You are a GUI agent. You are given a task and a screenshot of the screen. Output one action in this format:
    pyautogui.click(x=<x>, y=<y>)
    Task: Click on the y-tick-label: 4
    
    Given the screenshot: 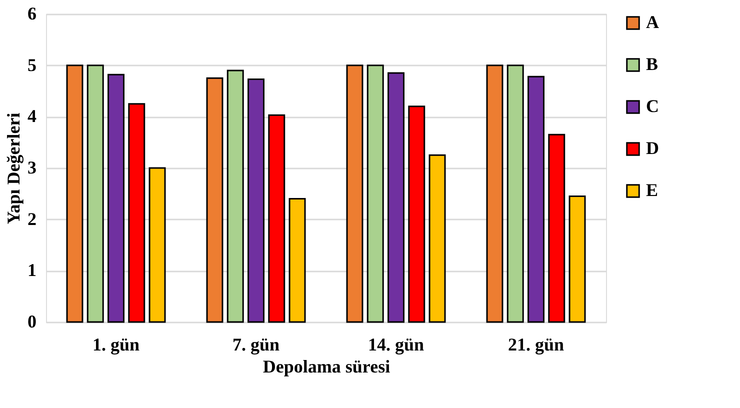 What is the action you would take?
    pyautogui.click(x=32, y=116)
    